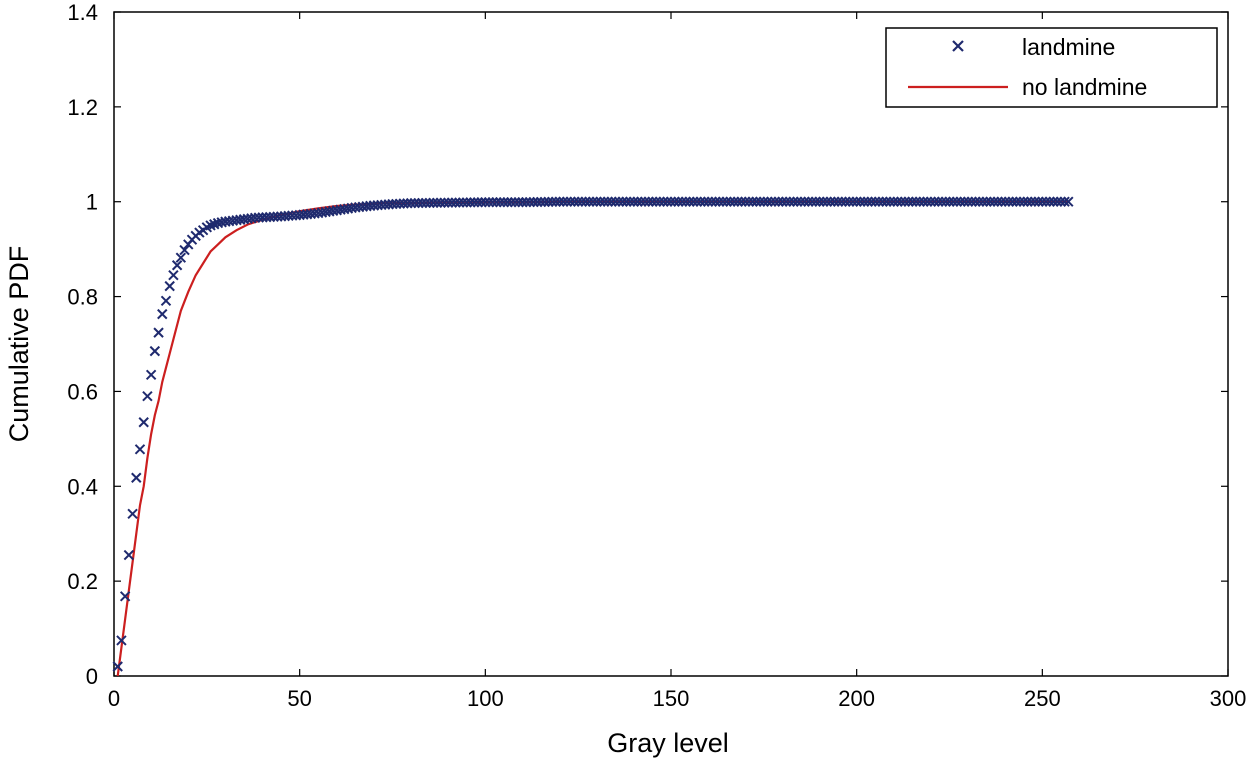 The width and height of the screenshot is (1252, 764). I want to click on y-axis-label: Cumulative PDF, so click(19, 344).